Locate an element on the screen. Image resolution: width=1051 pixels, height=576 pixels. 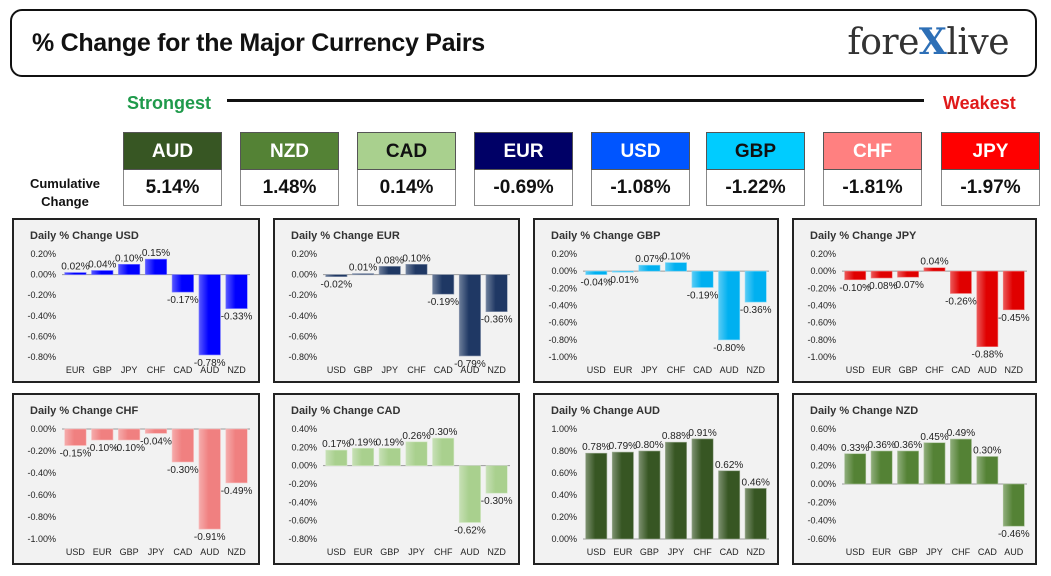
chart-title: Daily % Change AUD is located at coordinates (605, 411).